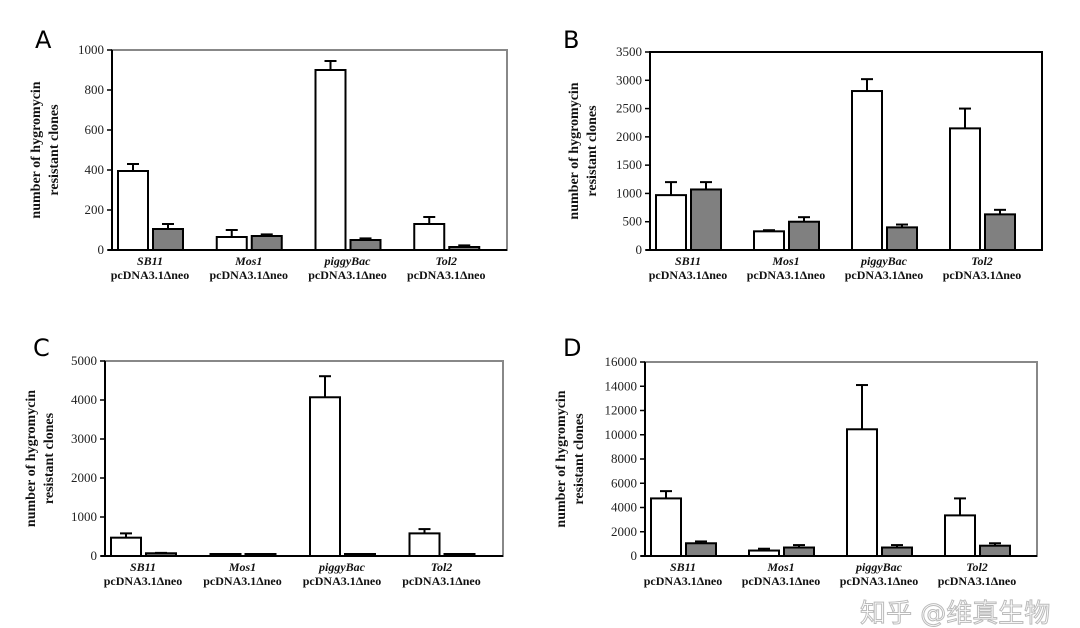 The image size is (1080, 628). Describe the element at coordinates (43, 40) in the screenshot. I see `panel-label: A` at that location.